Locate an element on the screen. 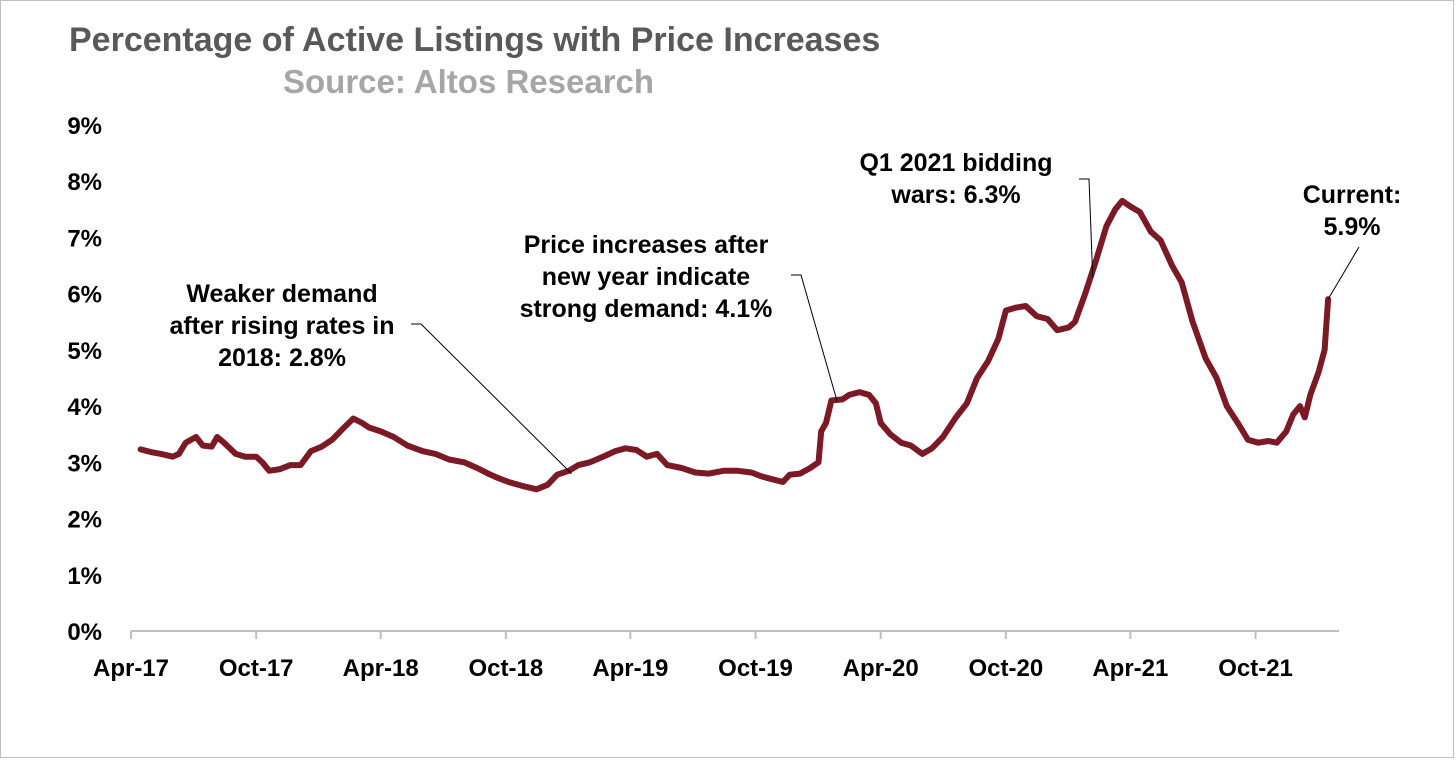  x-tick-label: Oct-18 is located at coordinates (505, 668).